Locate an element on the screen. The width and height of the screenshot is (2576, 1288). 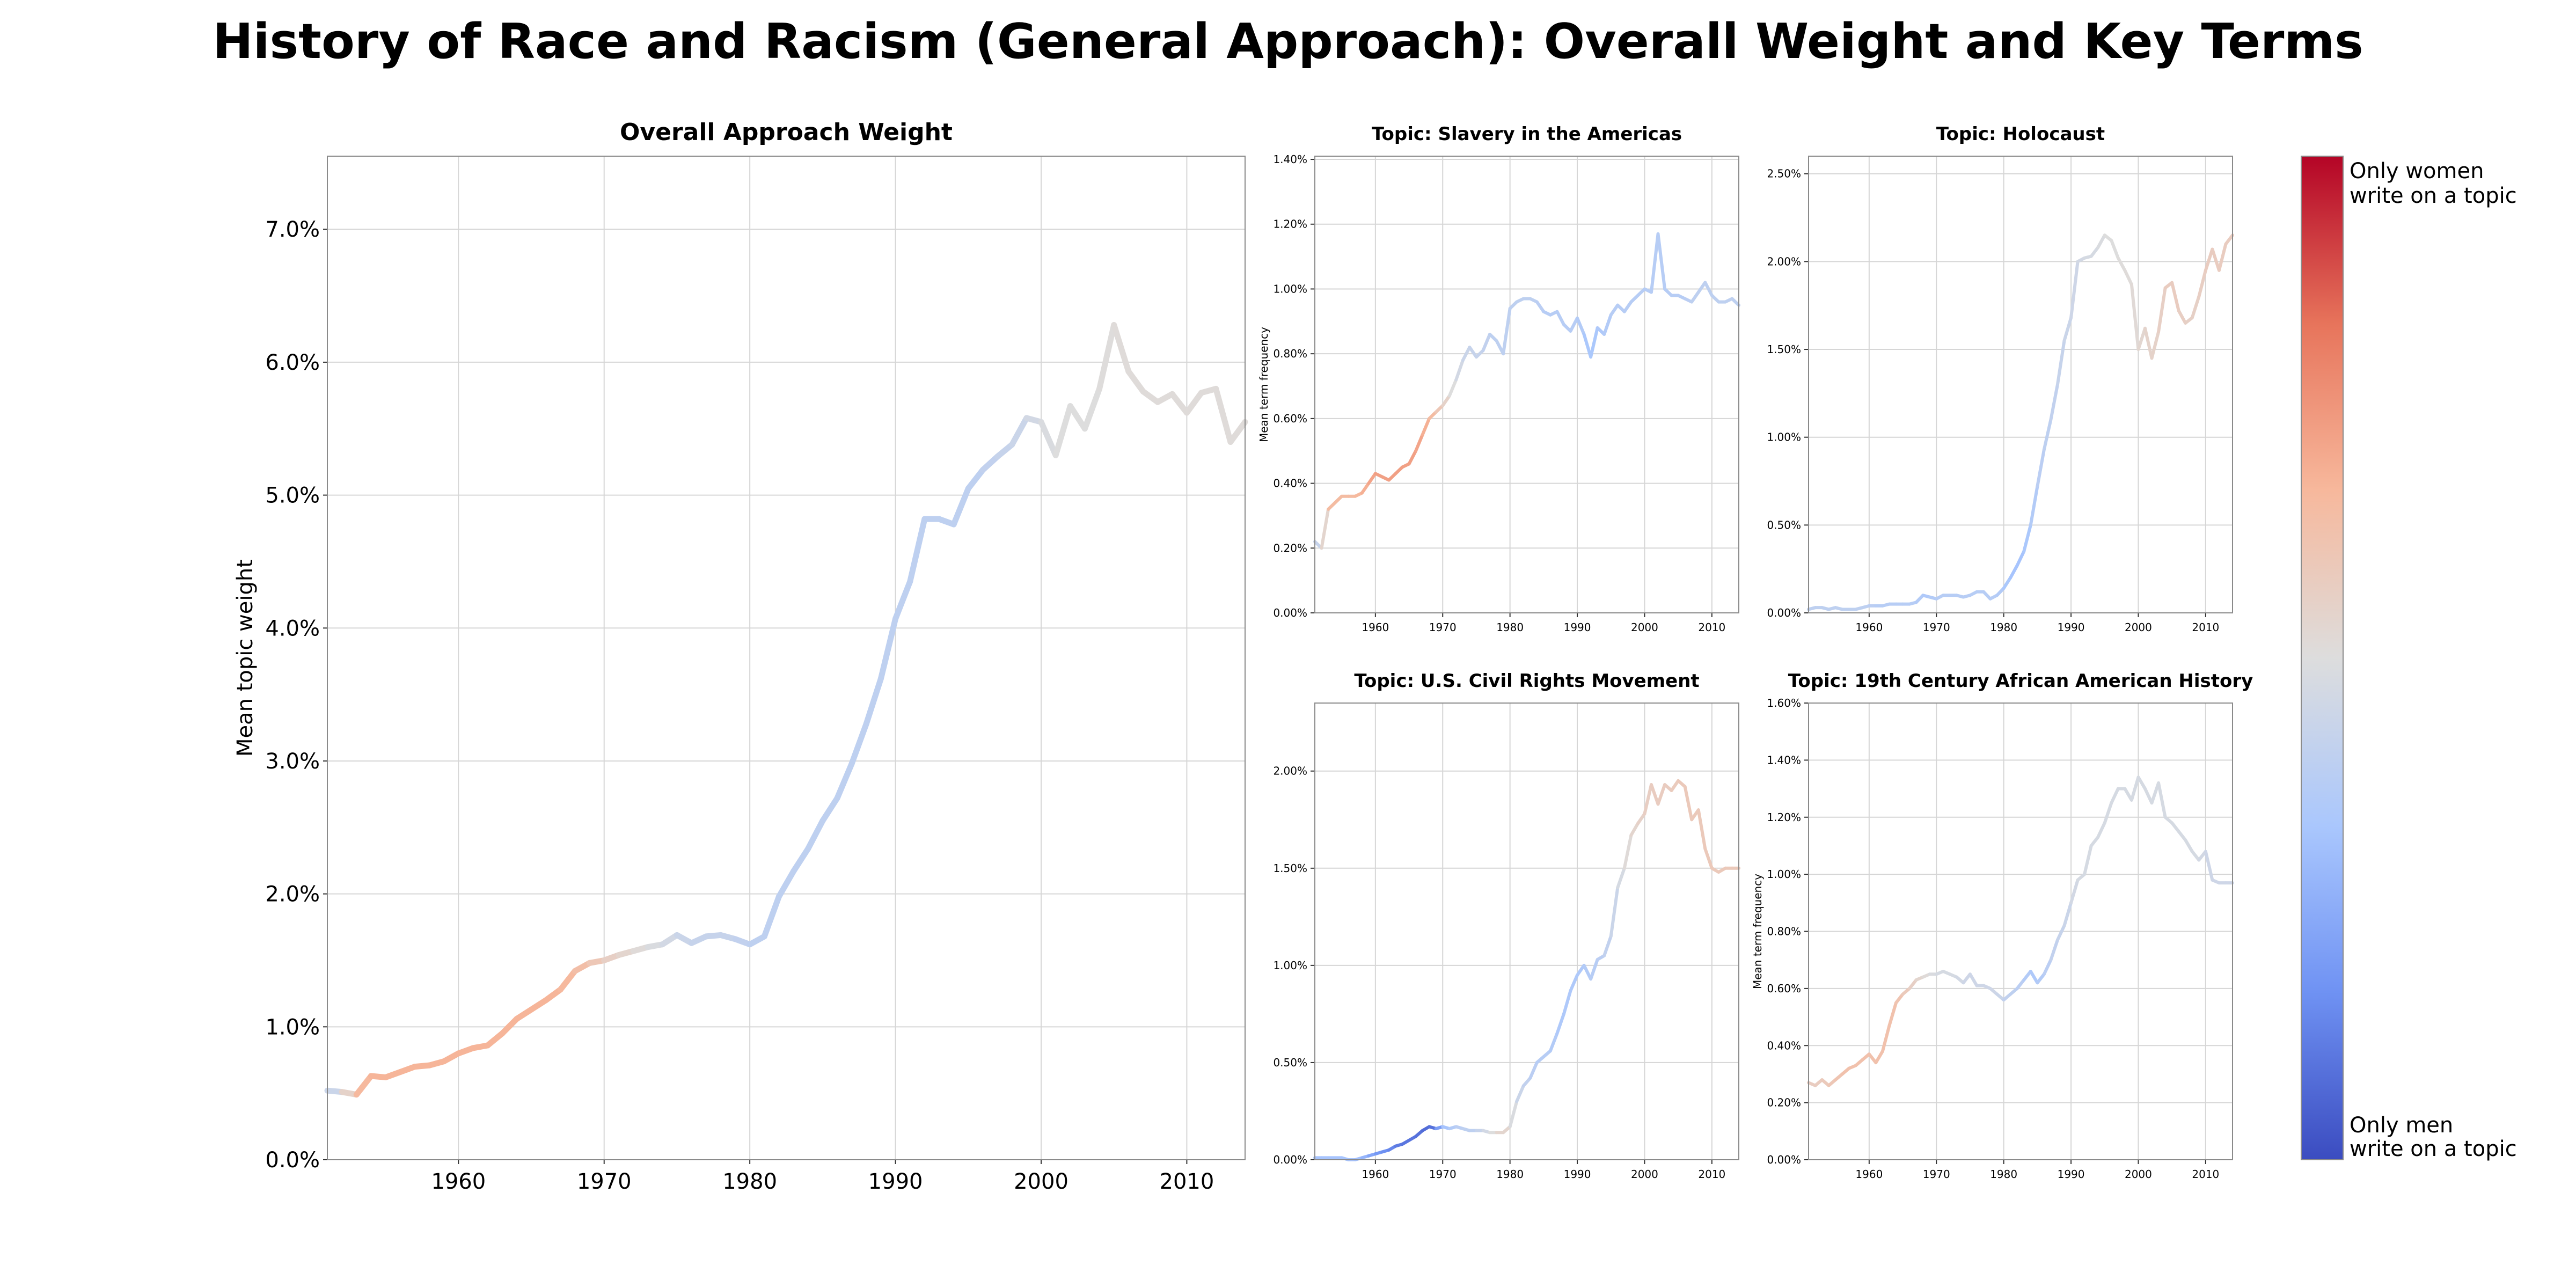
y-tick-label: 0.50% is located at coordinates (1290, 1062).